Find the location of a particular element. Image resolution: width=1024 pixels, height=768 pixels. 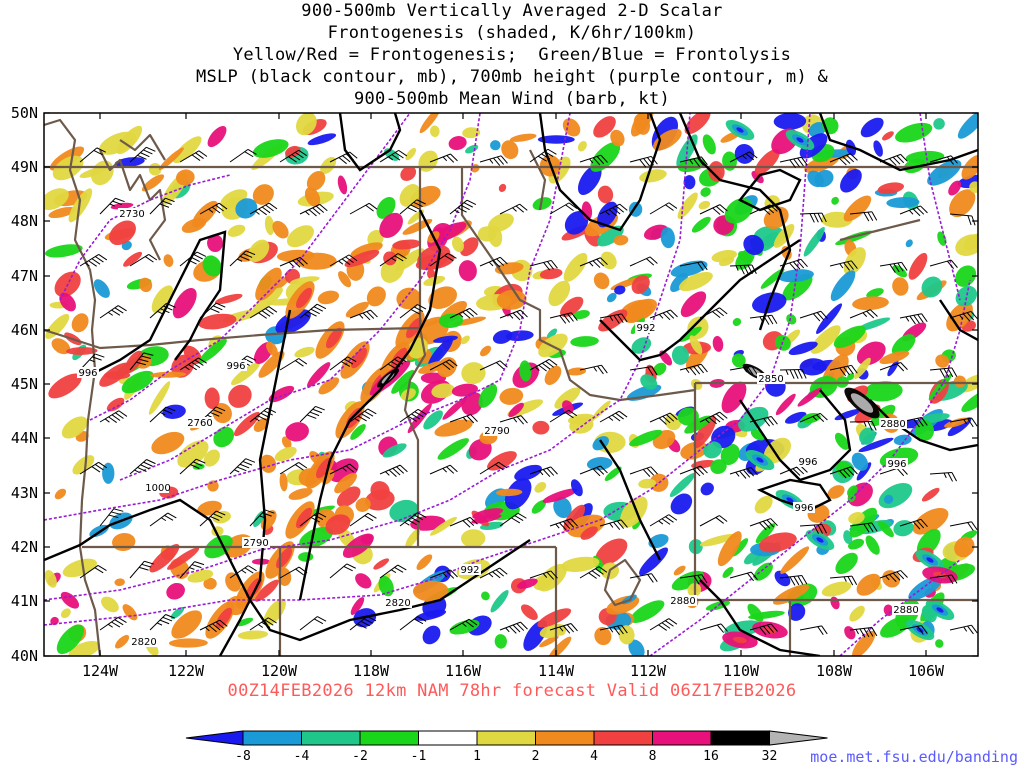

lat-label: 40N is located at coordinates (24, 656).